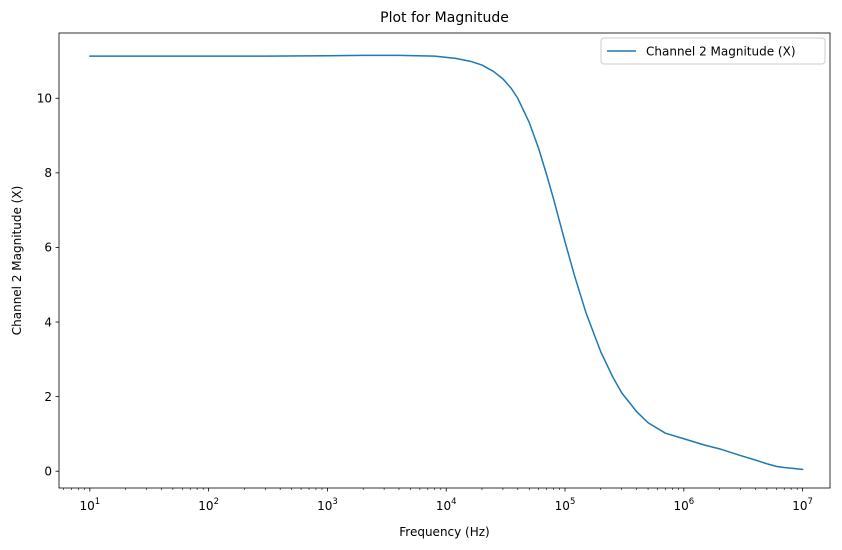 The image size is (842, 550). What do you see at coordinates (89, 505) in the screenshot?
I see `x-tick-label: 10¹` at bounding box center [89, 505].